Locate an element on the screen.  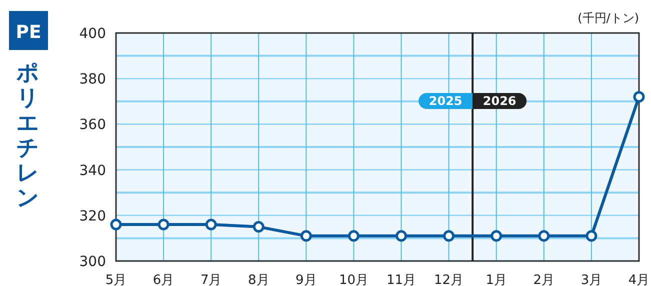
y-tick-label: 340 is located at coordinates (92, 170).